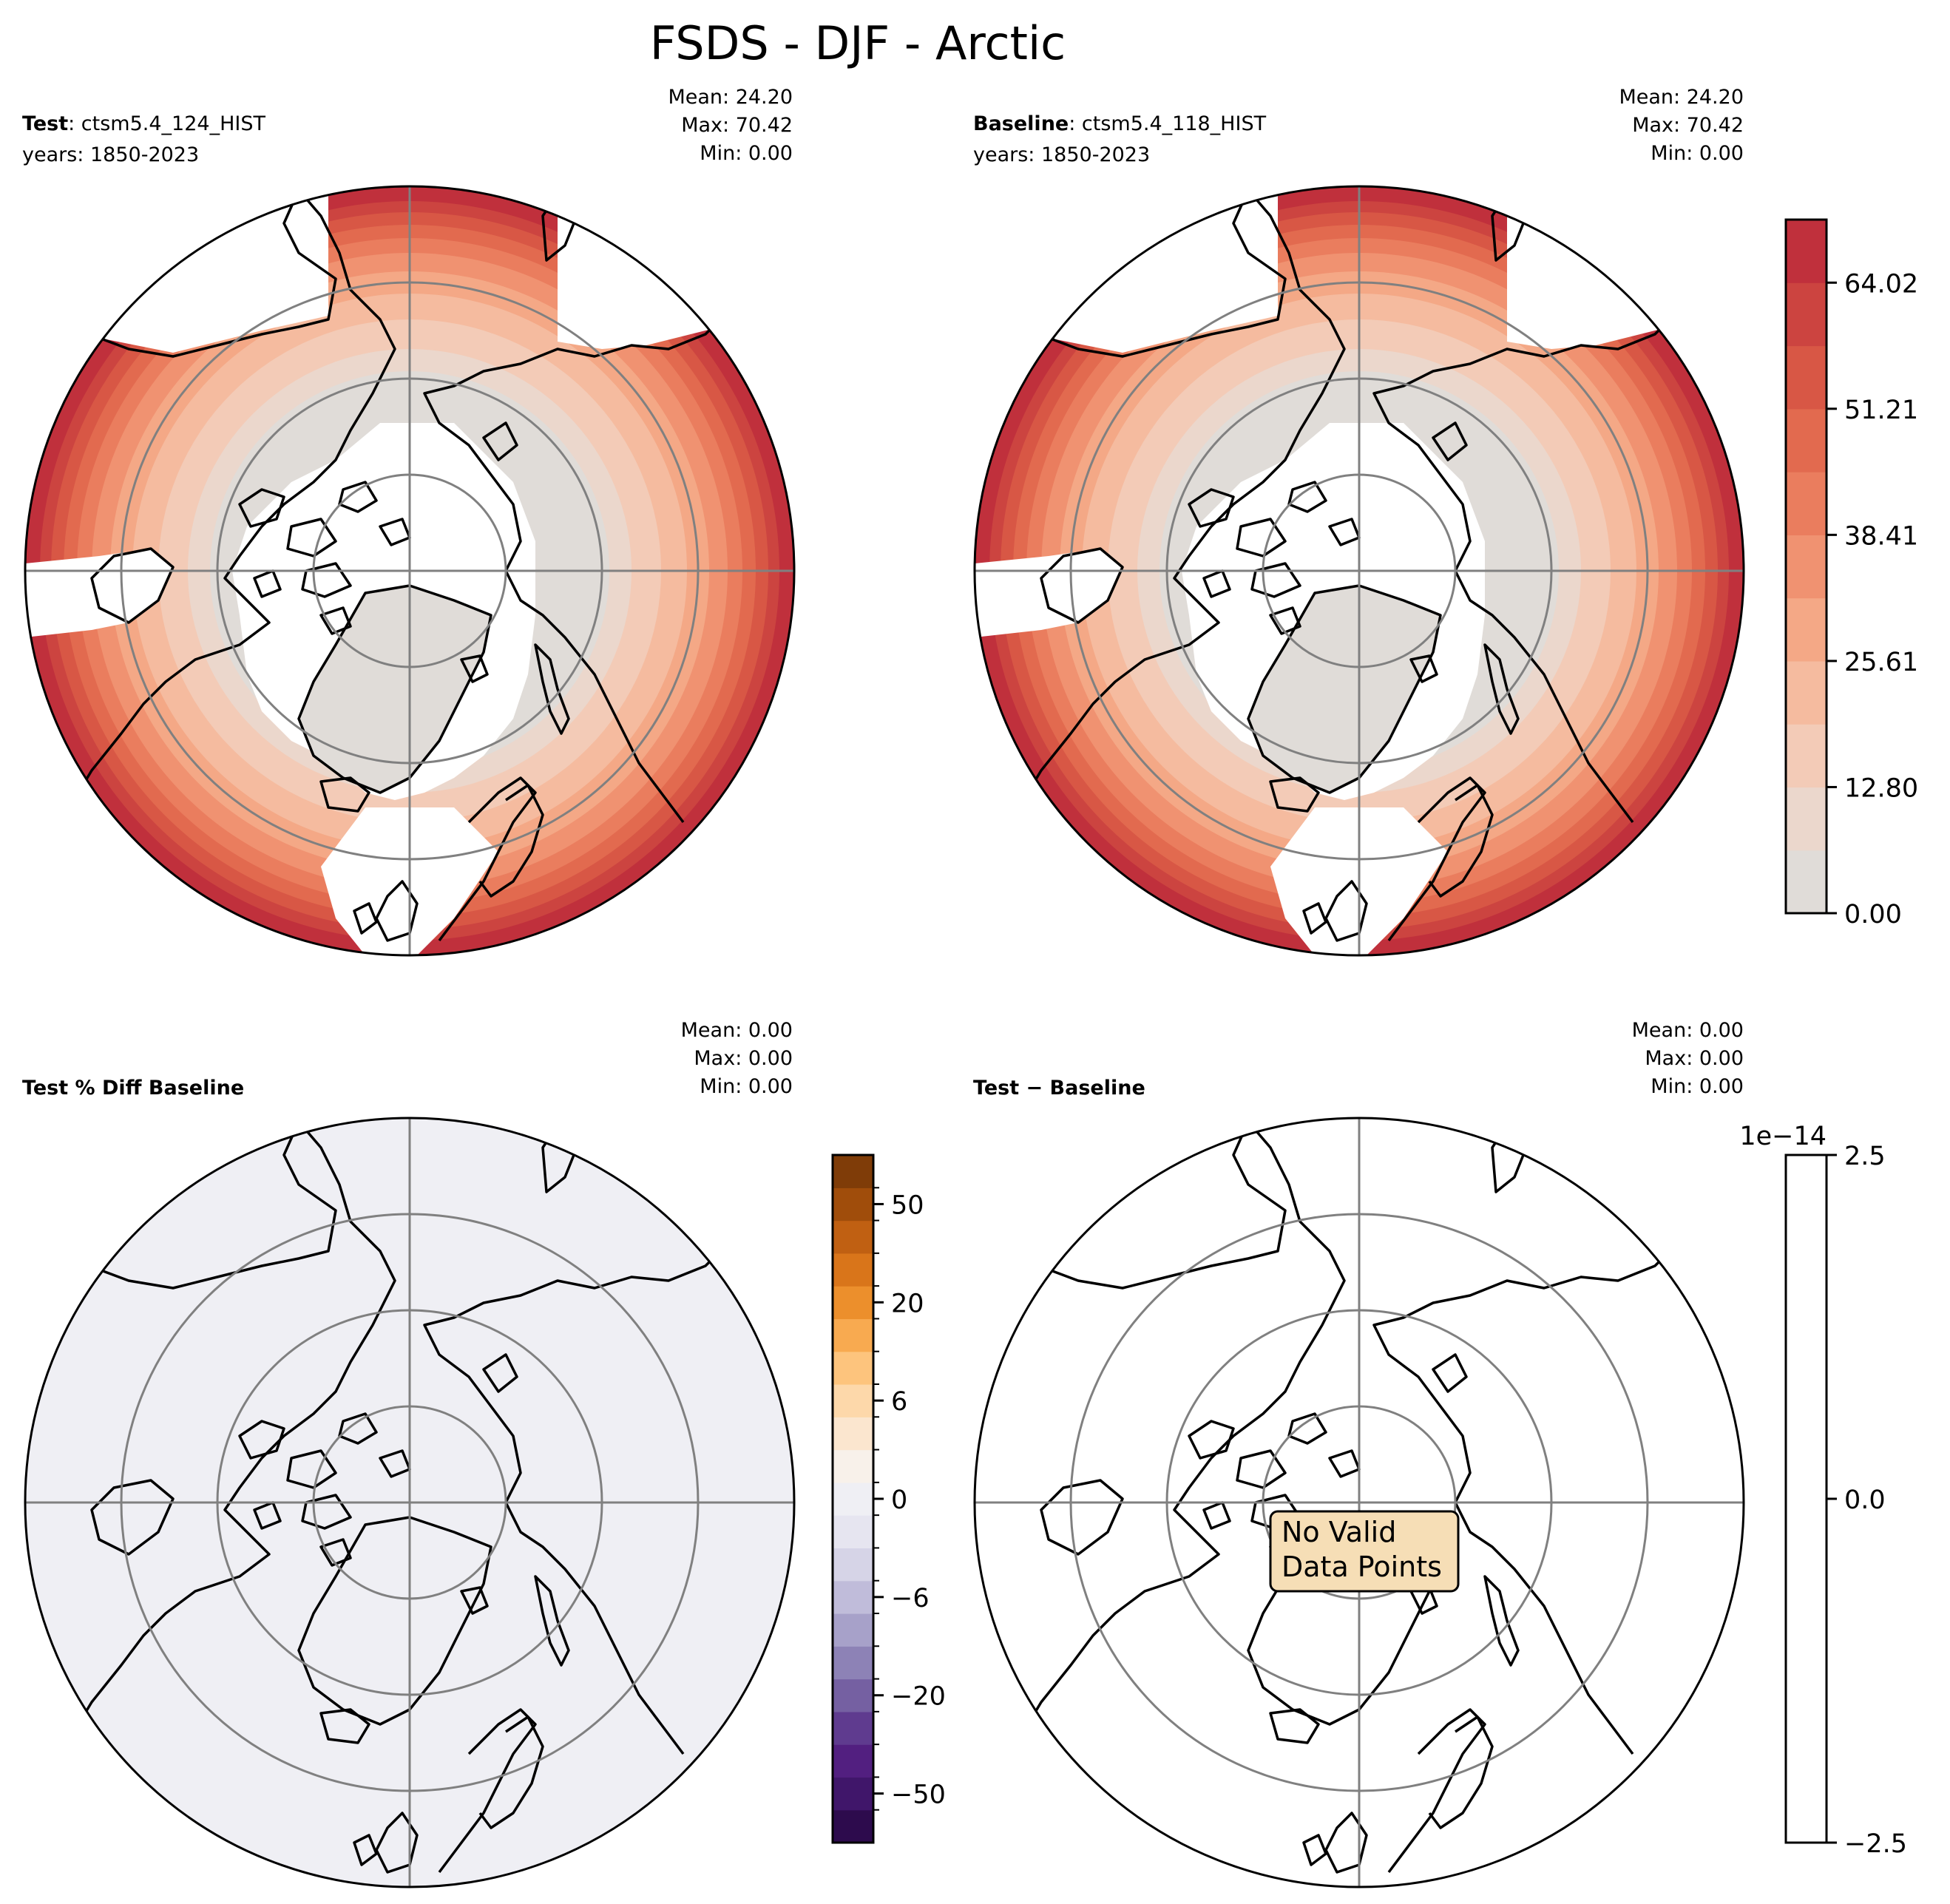 The image size is (1950, 1904). I want to click on colorbar-tick: 6, so click(899, 1402).